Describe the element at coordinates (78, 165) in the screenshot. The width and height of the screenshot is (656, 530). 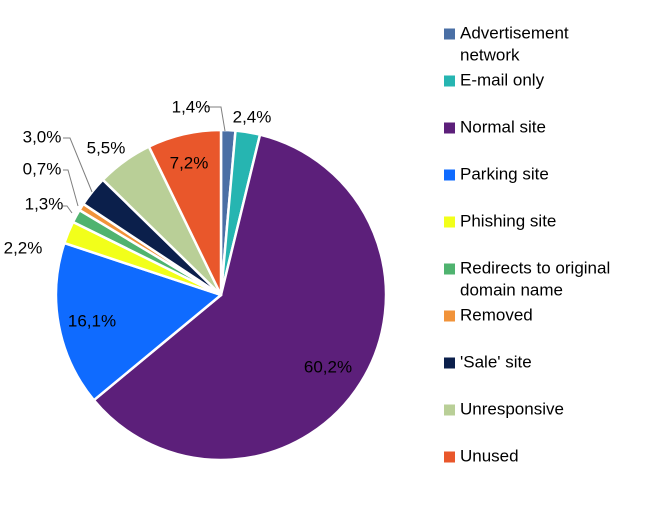
I see `leader-line-sale-site` at that location.